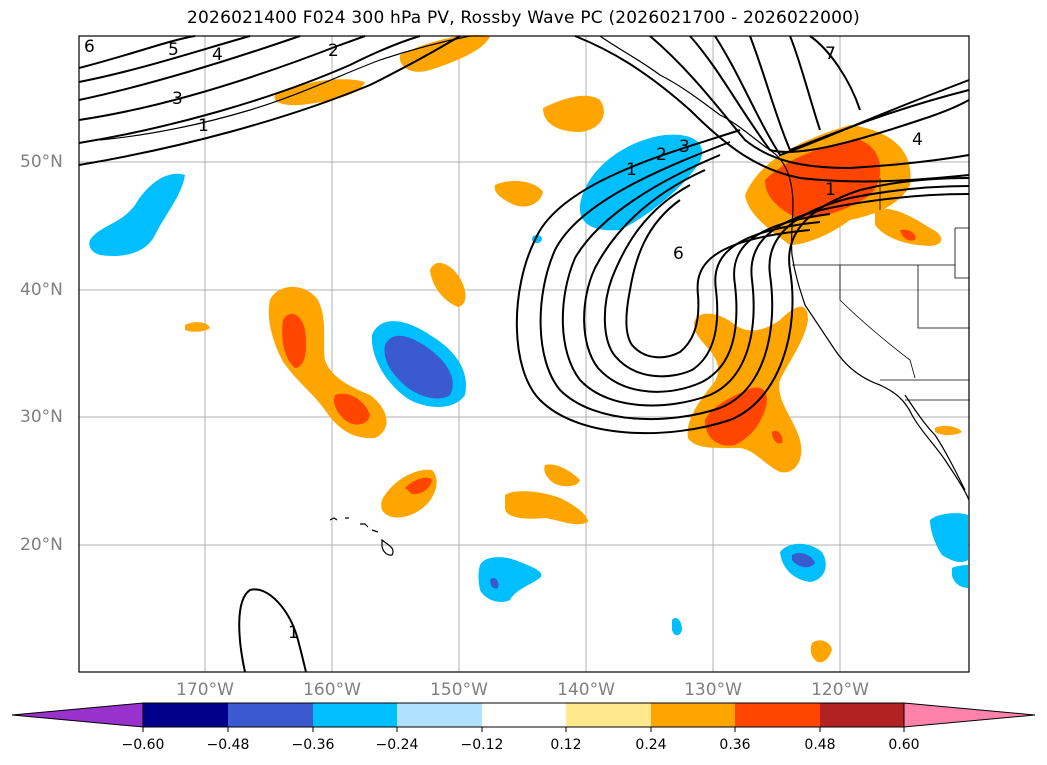  Describe the element at coordinates (935, 442) in the screenshot. I see `coastline-baja` at that location.